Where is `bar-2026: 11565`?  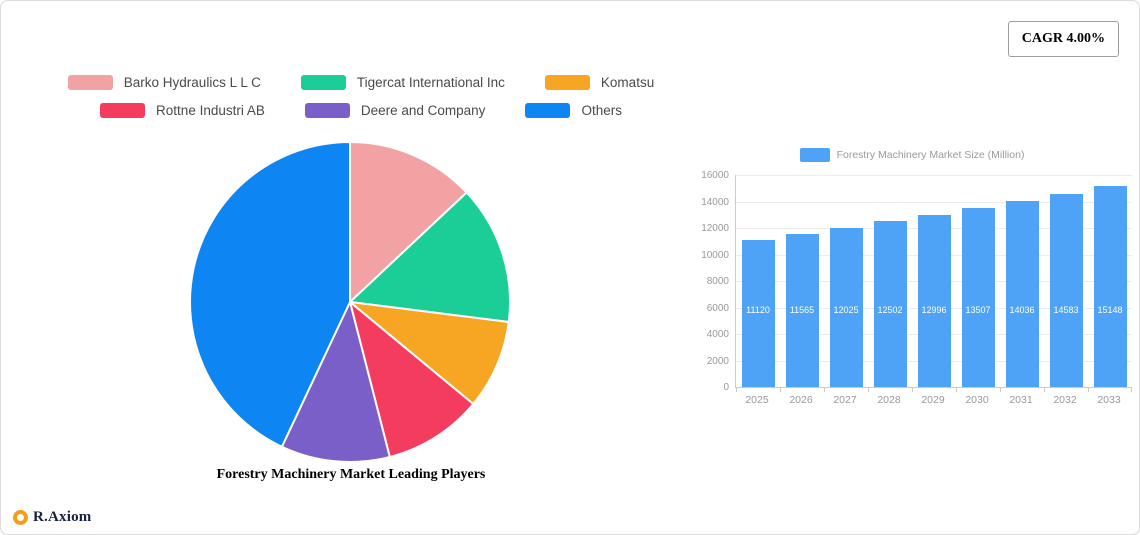 bar-2026: 11565 is located at coordinates (802, 310).